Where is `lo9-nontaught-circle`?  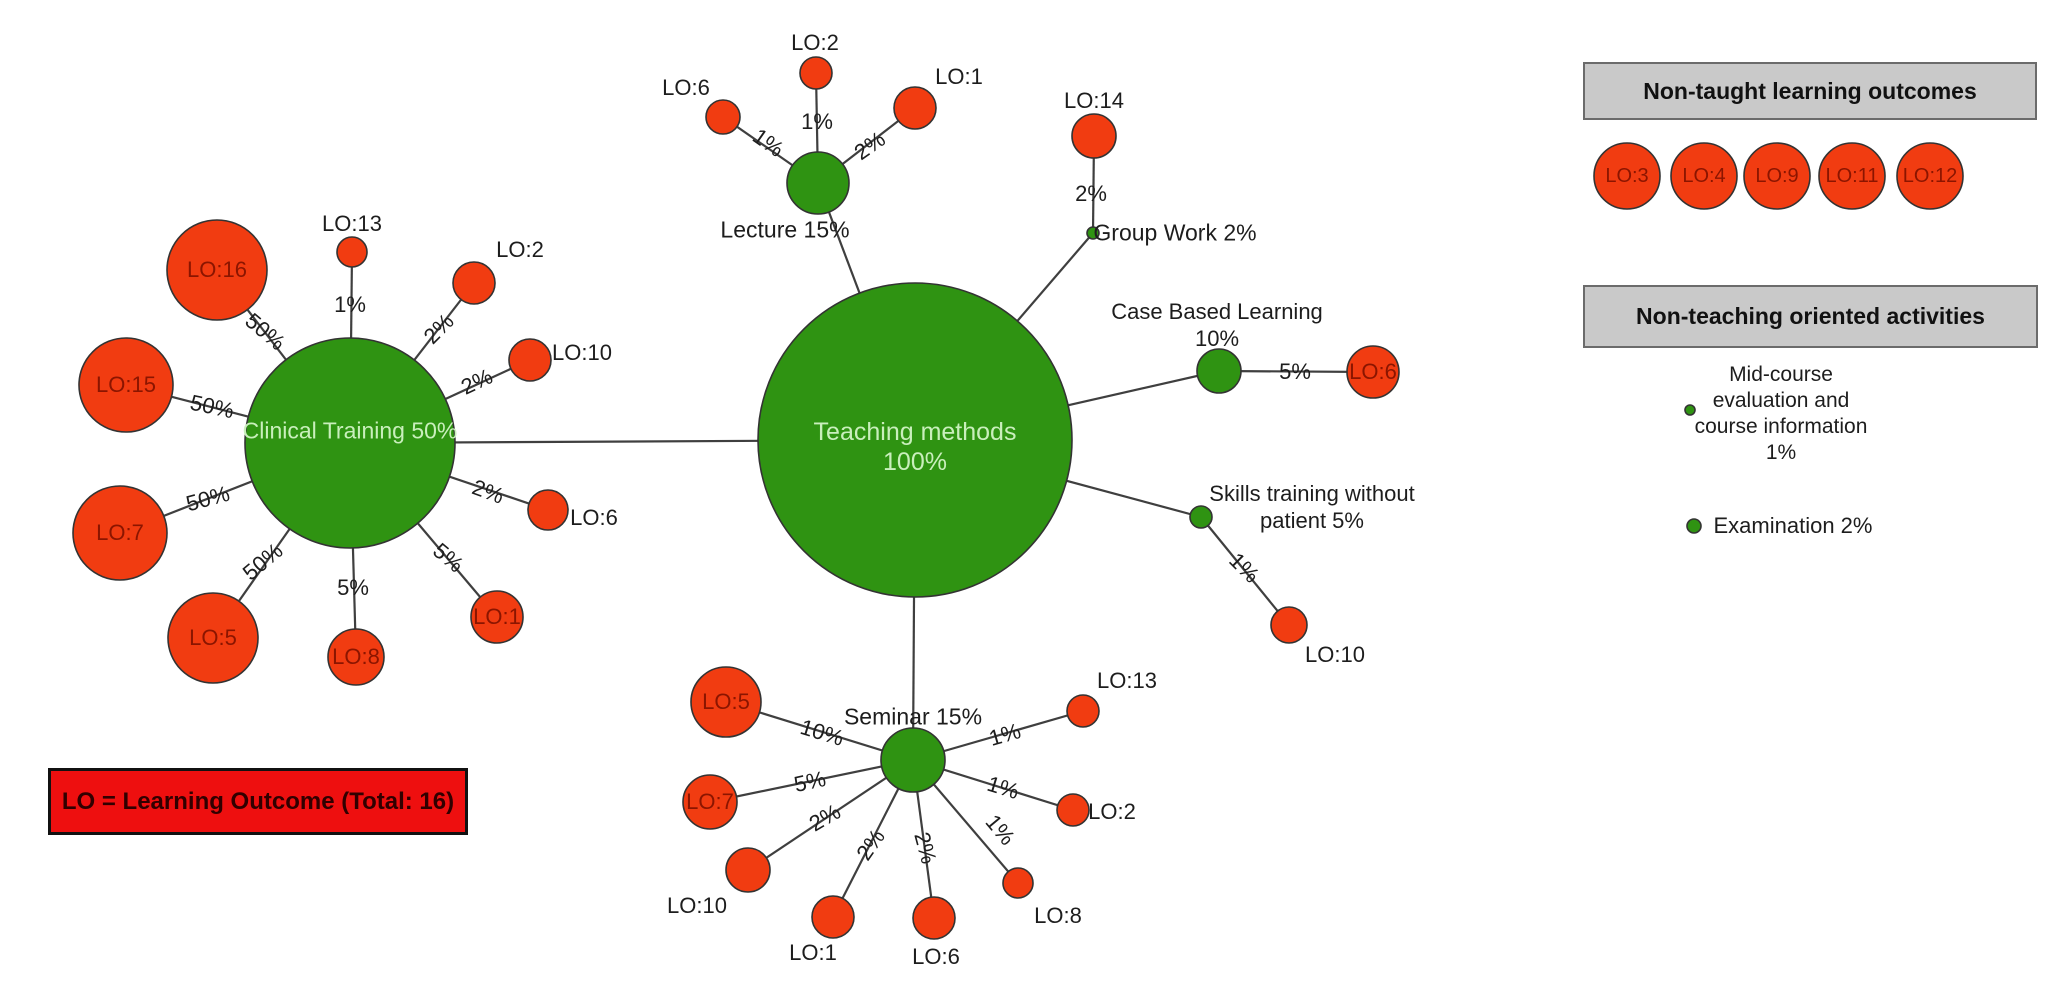
lo9-nontaught-circle is located at coordinates (1777, 176).